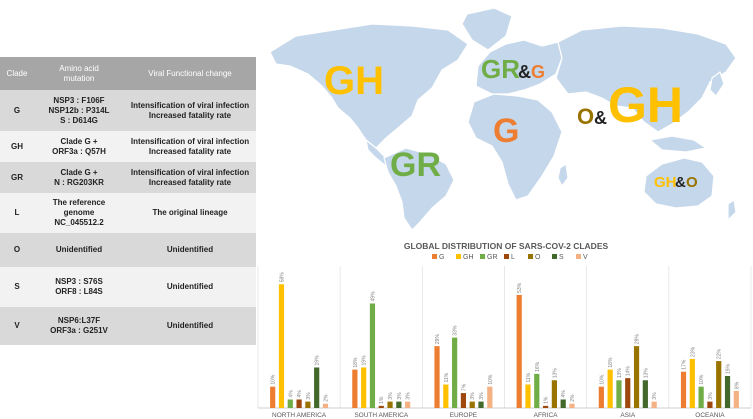  I want to click on legend-swatch-l, so click(506, 256).